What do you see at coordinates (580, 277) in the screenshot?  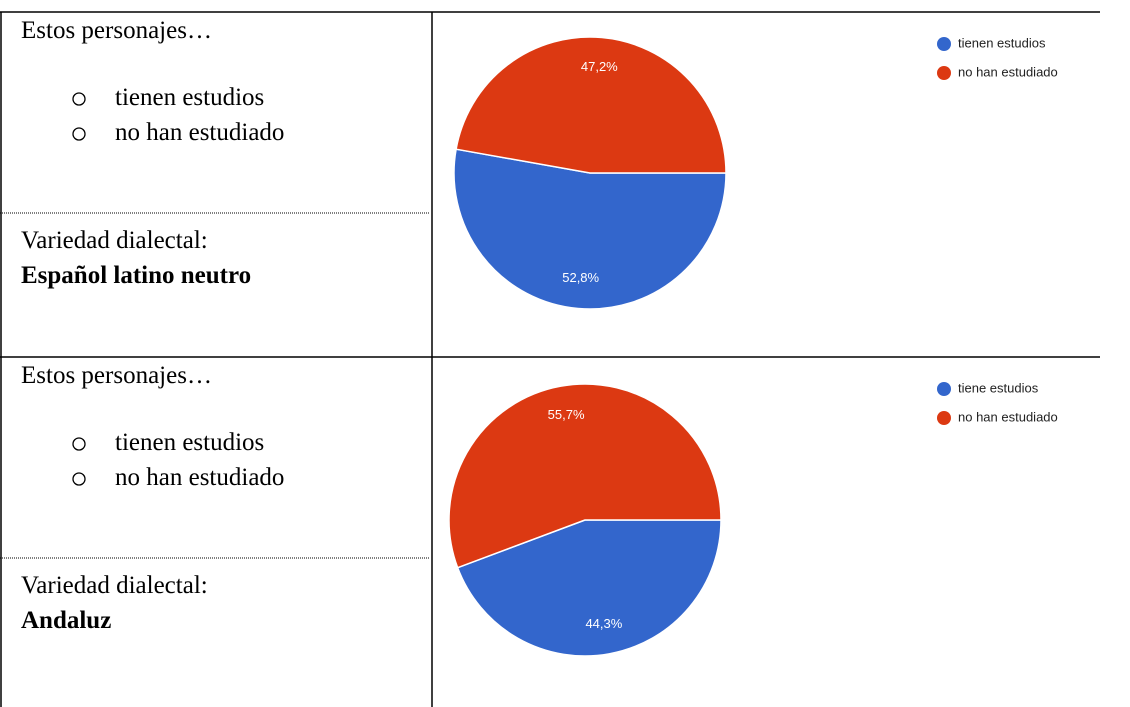 I see `slice-label: 52,8%` at bounding box center [580, 277].